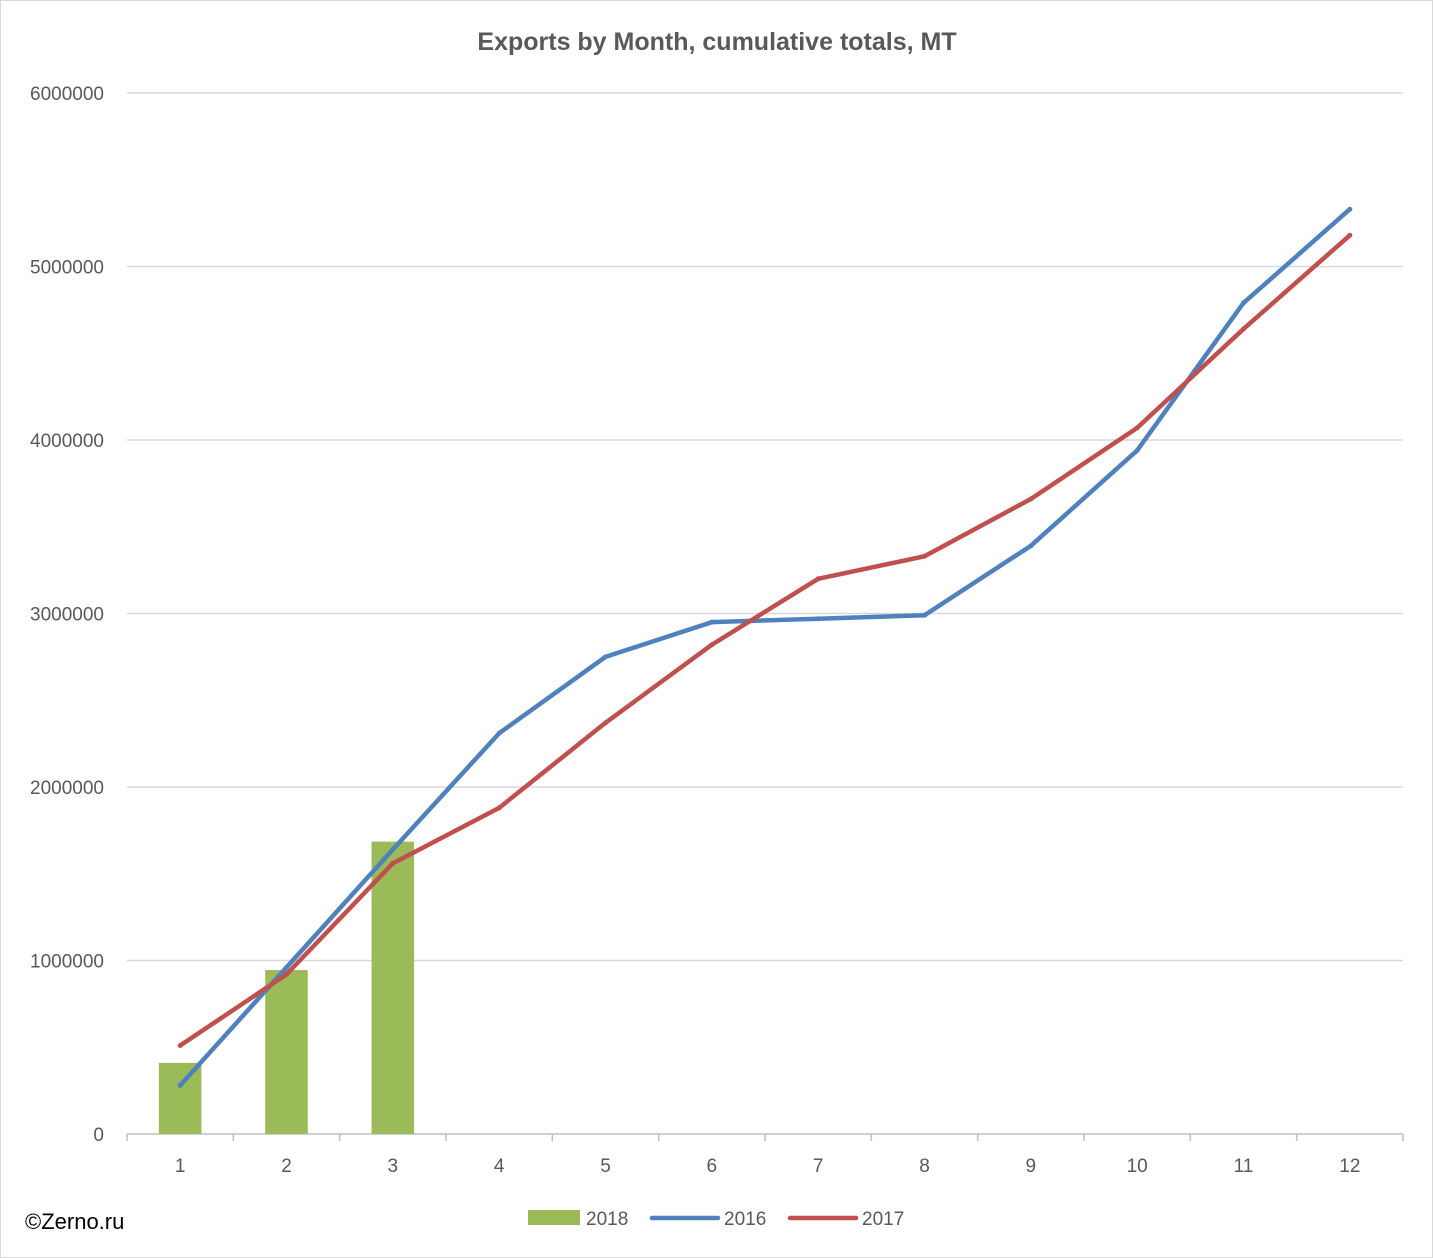  I want to click on legend-swatch-2018, so click(554, 1217).